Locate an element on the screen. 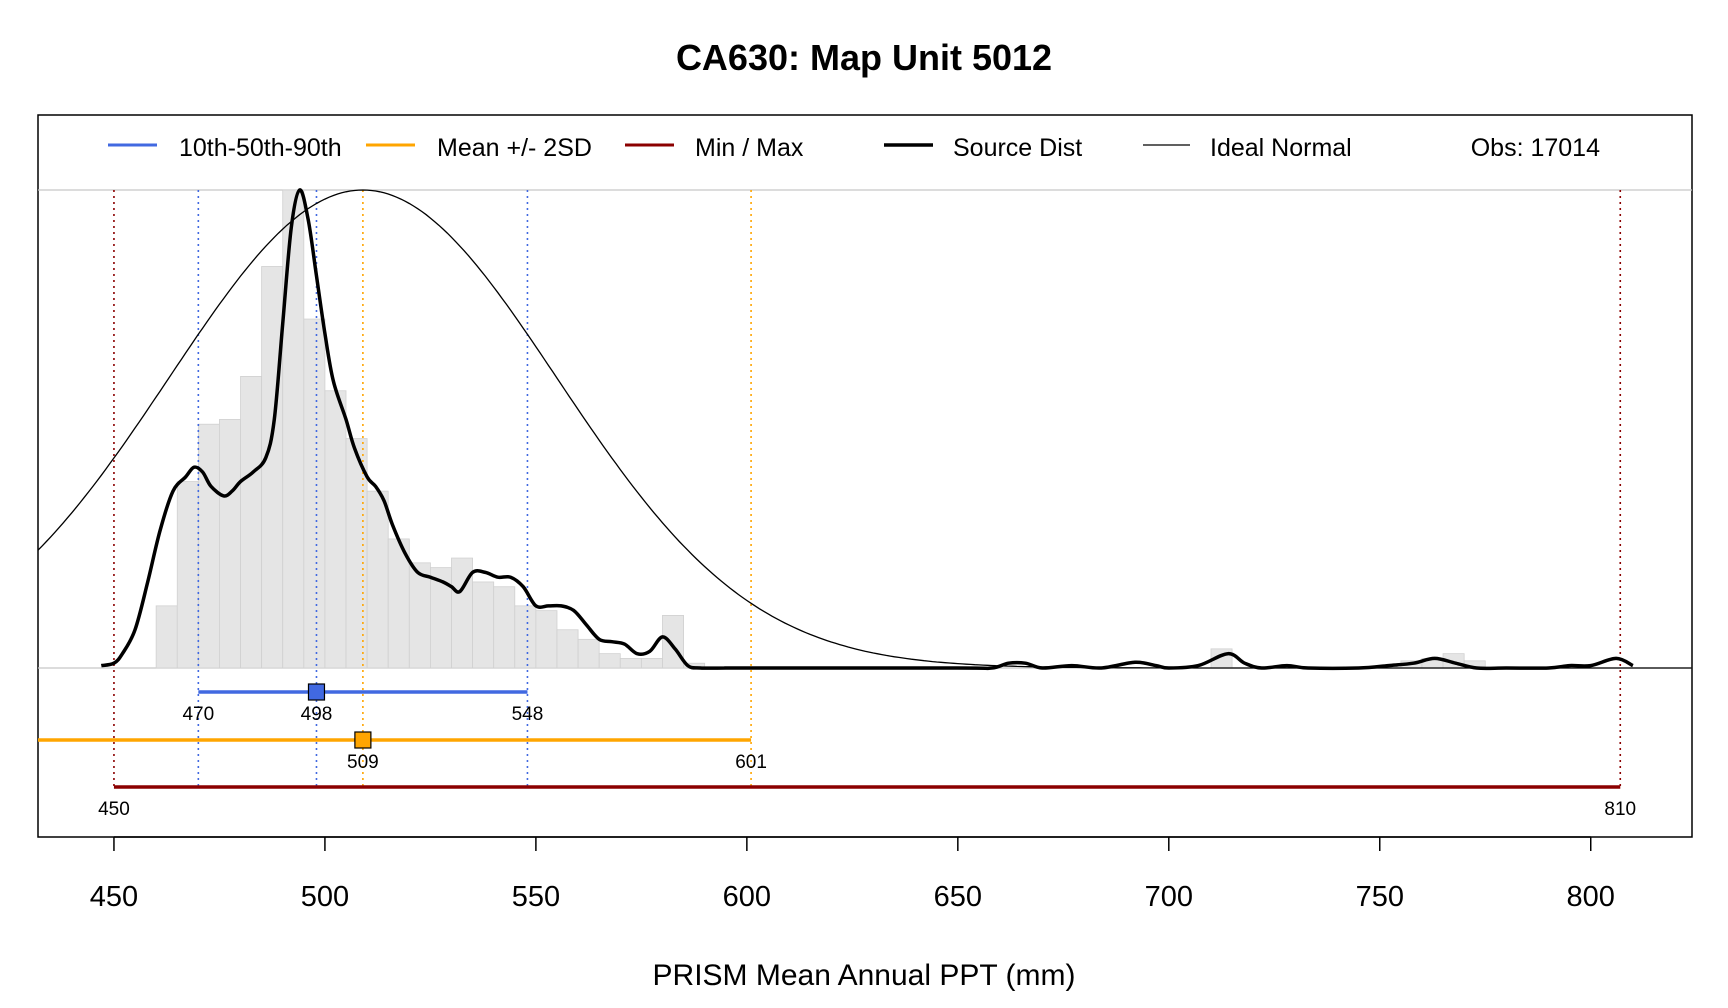  x-tick-label: 450 is located at coordinates (114, 897).